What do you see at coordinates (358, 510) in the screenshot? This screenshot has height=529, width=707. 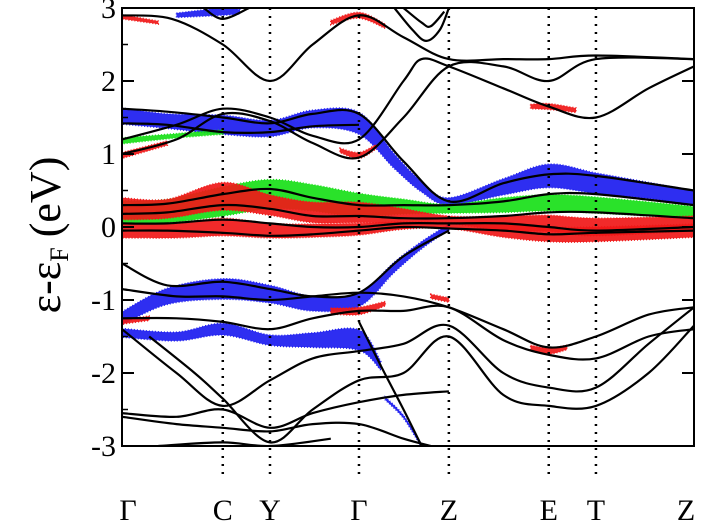 I see `x-tick-label-3: Γ` at bounding box center [358, 510].